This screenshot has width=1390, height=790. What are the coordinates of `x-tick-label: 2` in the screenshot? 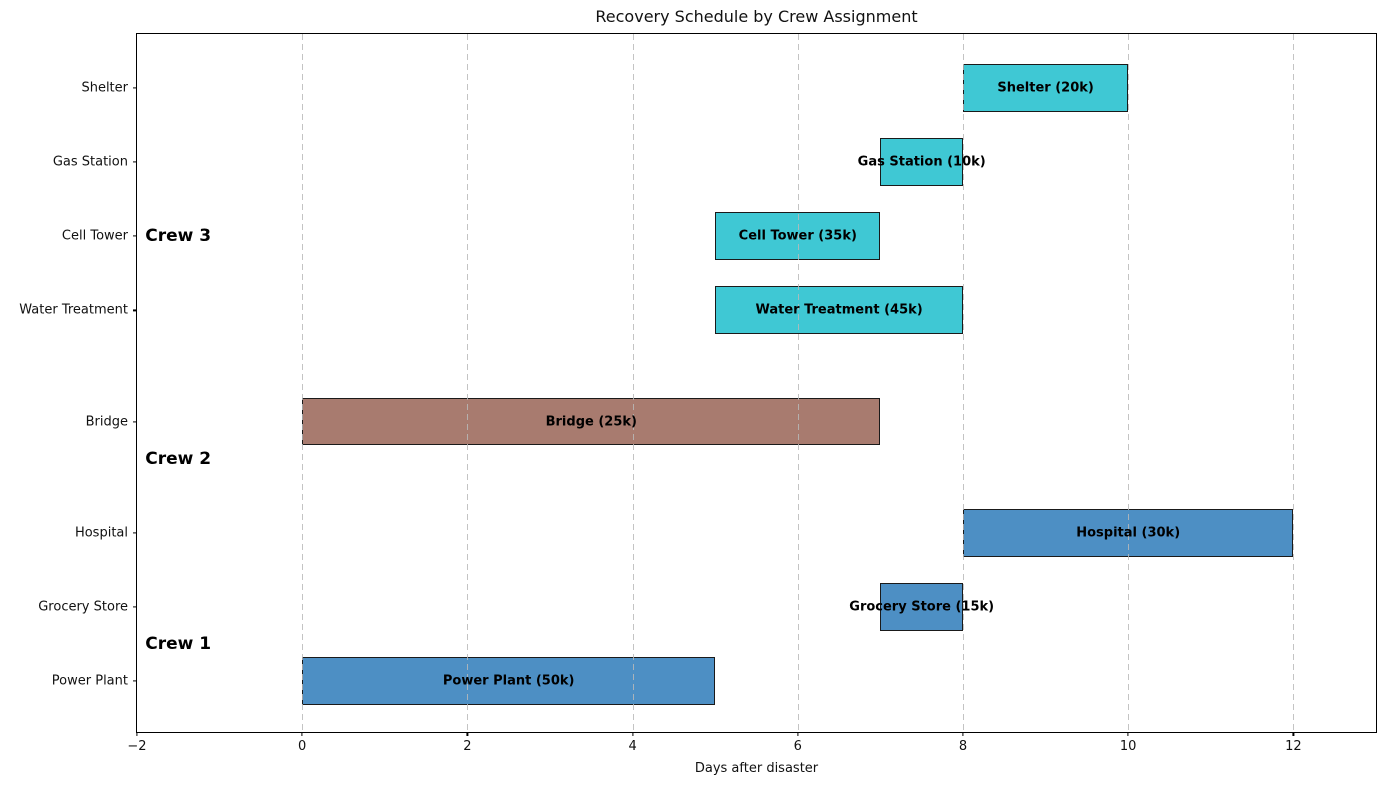 It's located at (467, 746).